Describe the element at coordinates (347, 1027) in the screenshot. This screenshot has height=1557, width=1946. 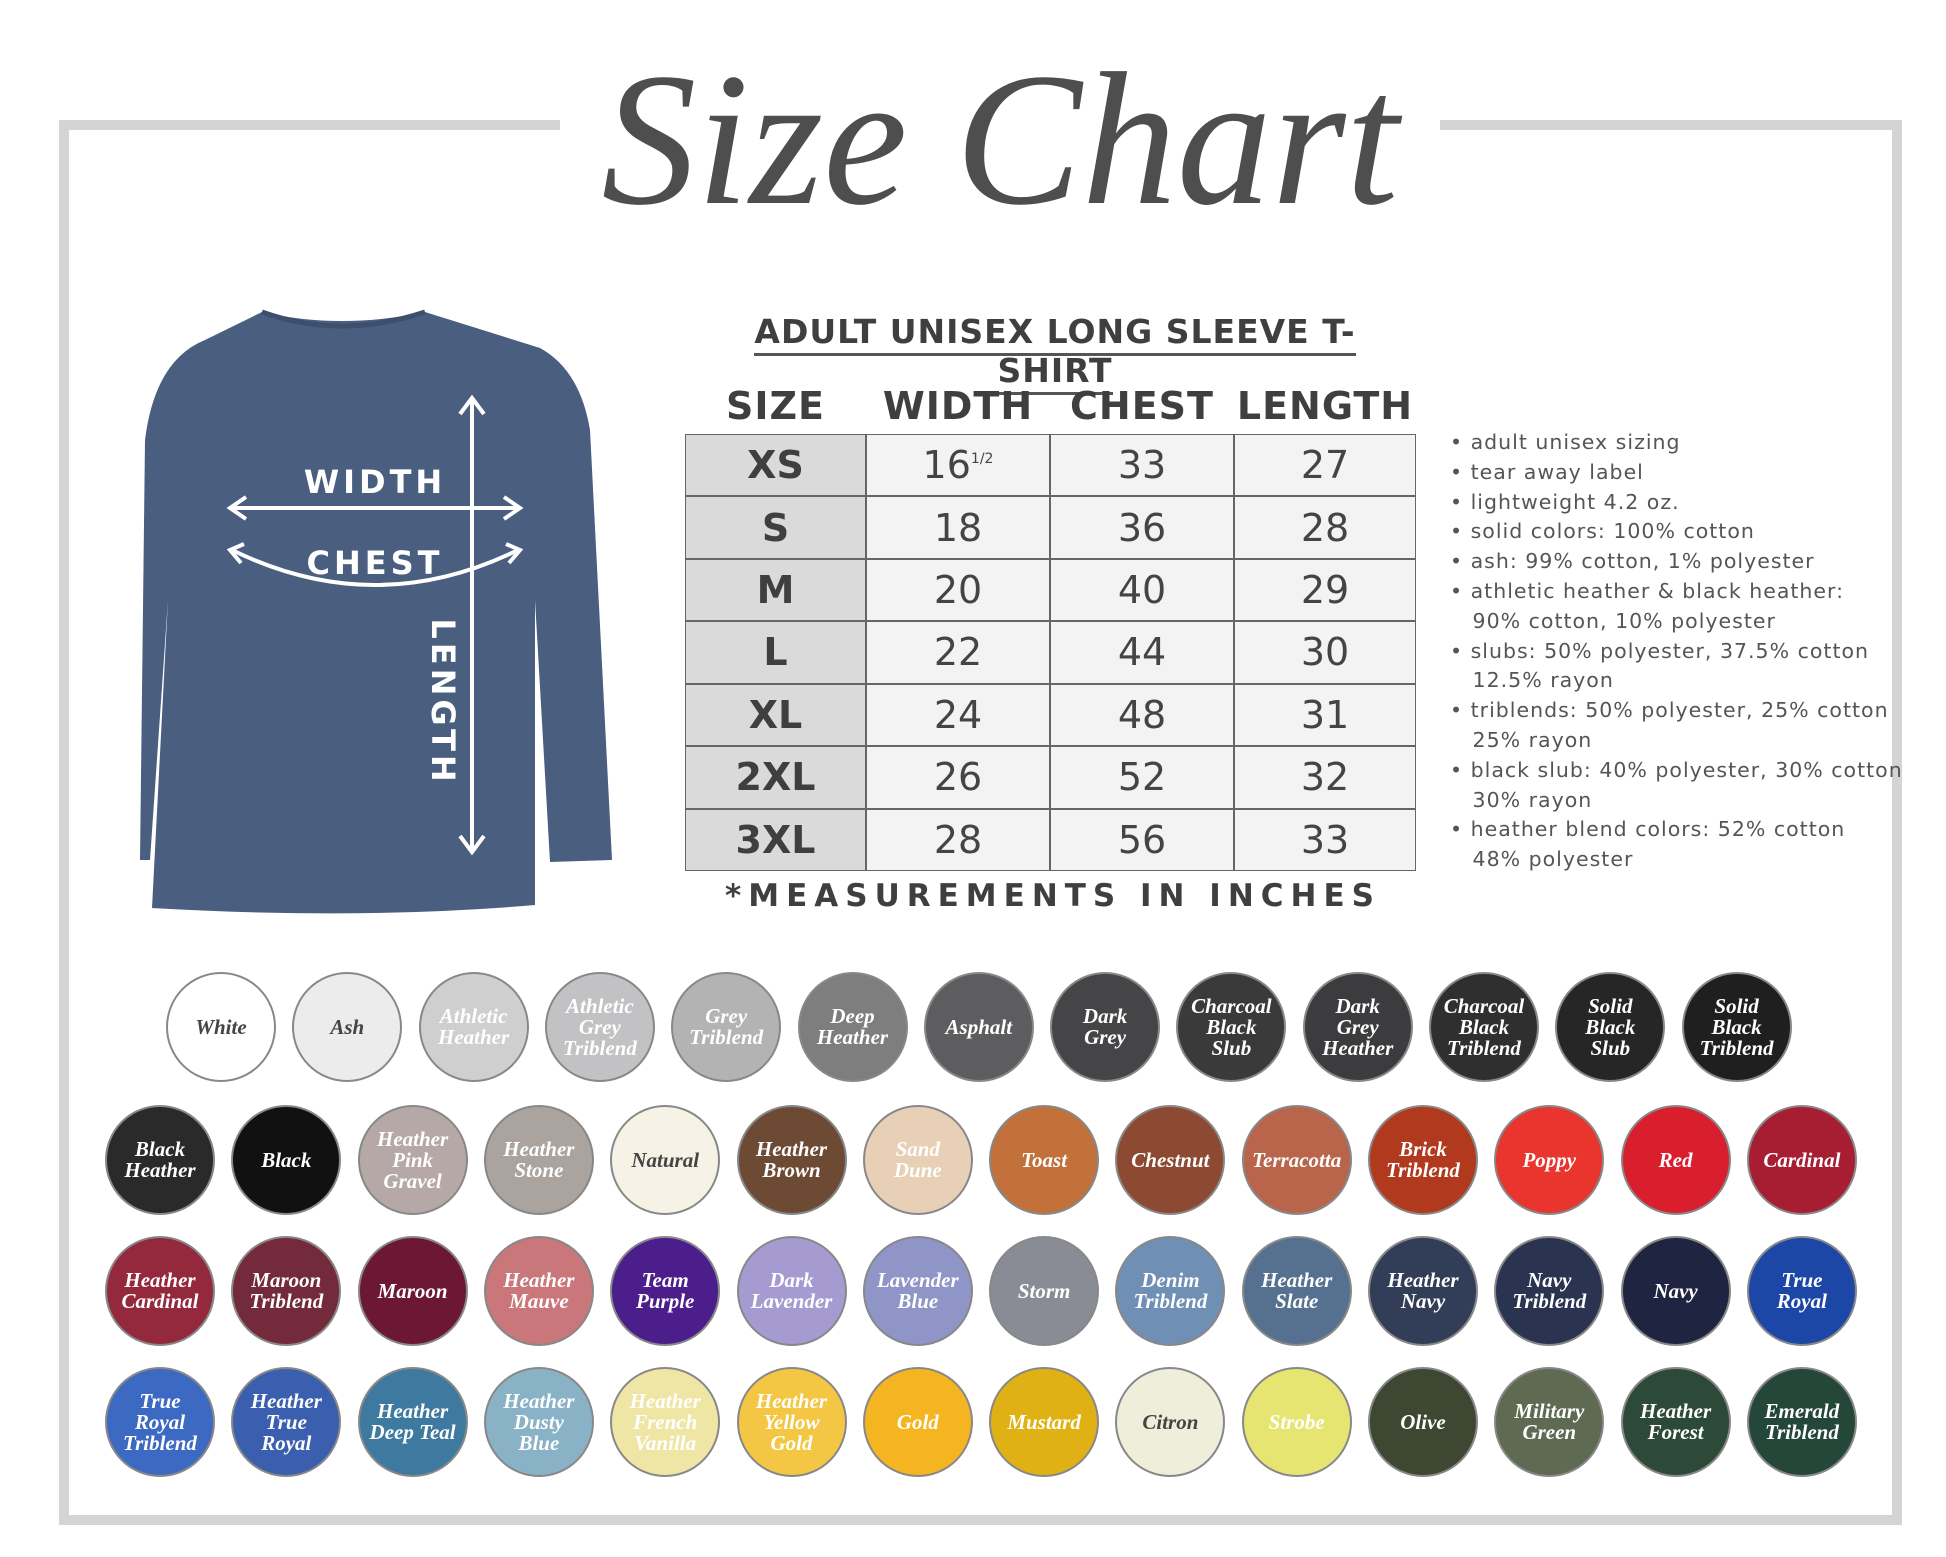
I see `color-swatch: Ash` at that location.